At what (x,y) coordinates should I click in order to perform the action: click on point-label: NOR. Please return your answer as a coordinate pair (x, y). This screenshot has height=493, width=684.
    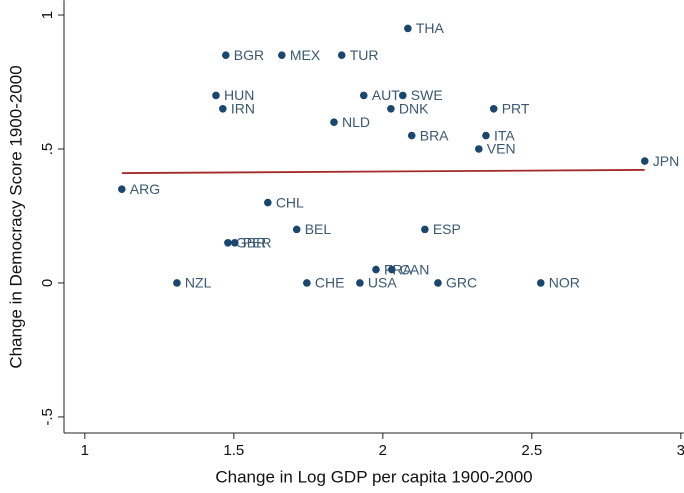
    Looking at the image, I should click on (564, 283).